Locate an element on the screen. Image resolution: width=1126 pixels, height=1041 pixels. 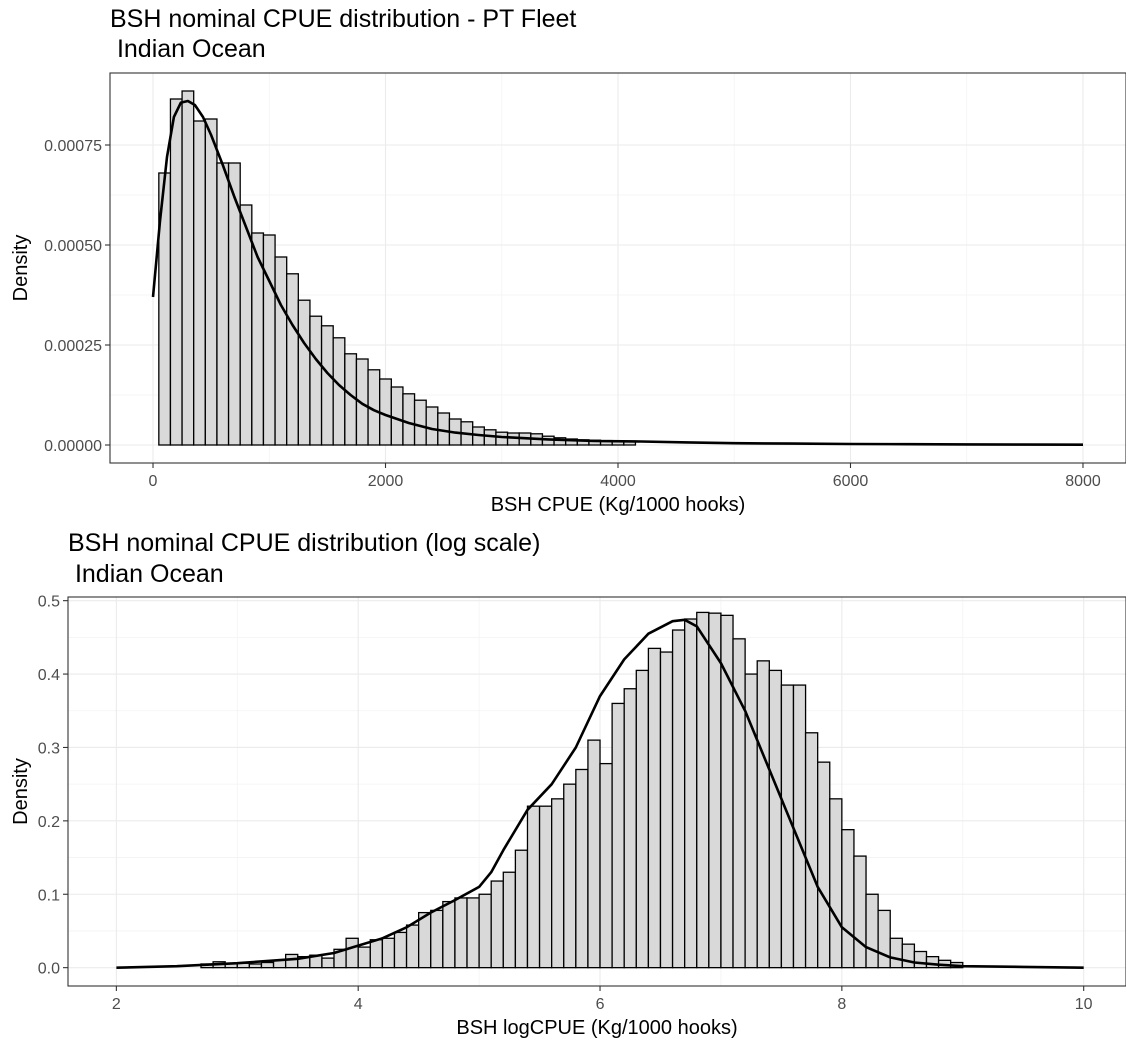
y-tick-label: 0.1 is located at coordinates (49, 895).